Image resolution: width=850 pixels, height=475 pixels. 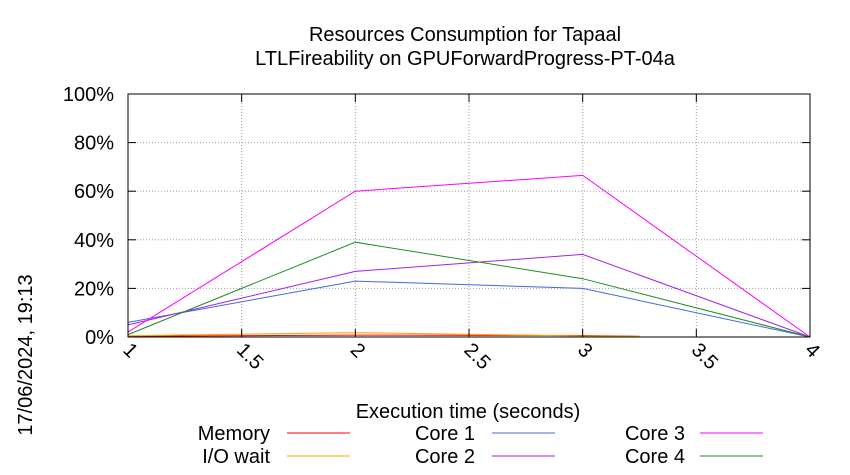 I want to click on x-tick-label: 2.5, so click(x=476, y=356).